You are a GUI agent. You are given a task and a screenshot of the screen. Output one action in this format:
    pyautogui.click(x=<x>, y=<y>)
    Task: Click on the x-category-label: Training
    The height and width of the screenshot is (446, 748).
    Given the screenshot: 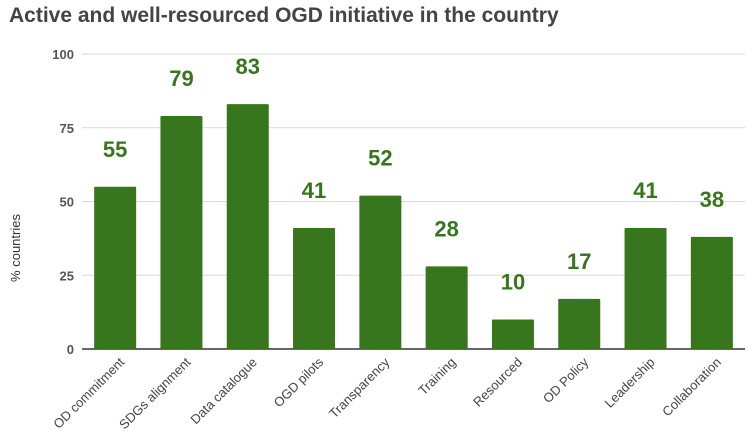 What is the action you would take?
    pyautogui.click(x=436, y=376)
    